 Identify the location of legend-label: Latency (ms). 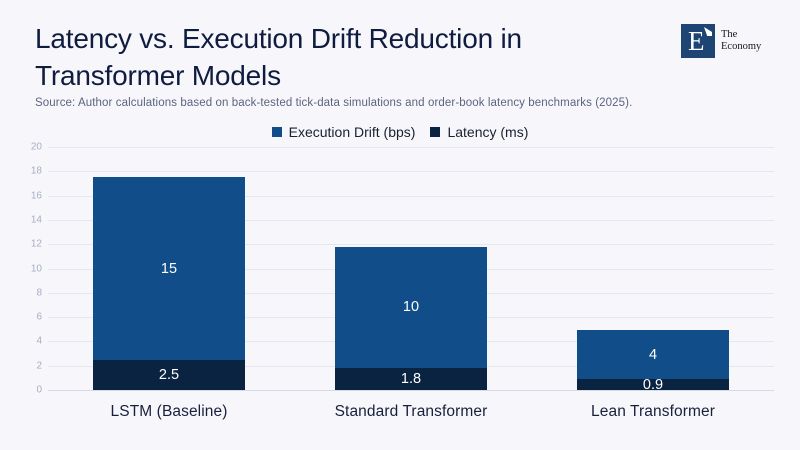
(488, 132).